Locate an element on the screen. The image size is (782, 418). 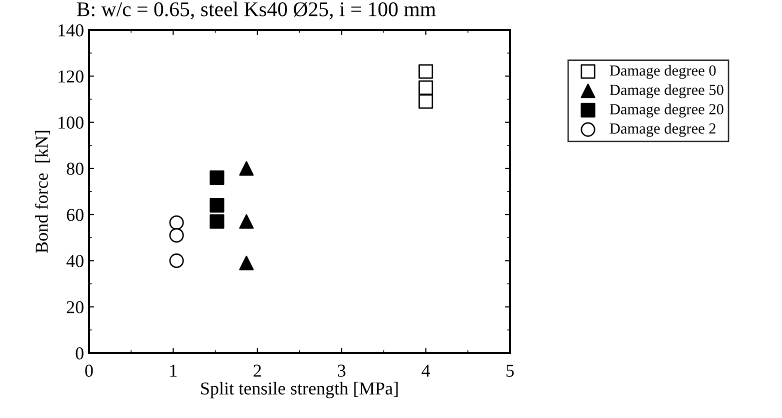
x-tick-label: 0 is located at coordinates (89, 370).